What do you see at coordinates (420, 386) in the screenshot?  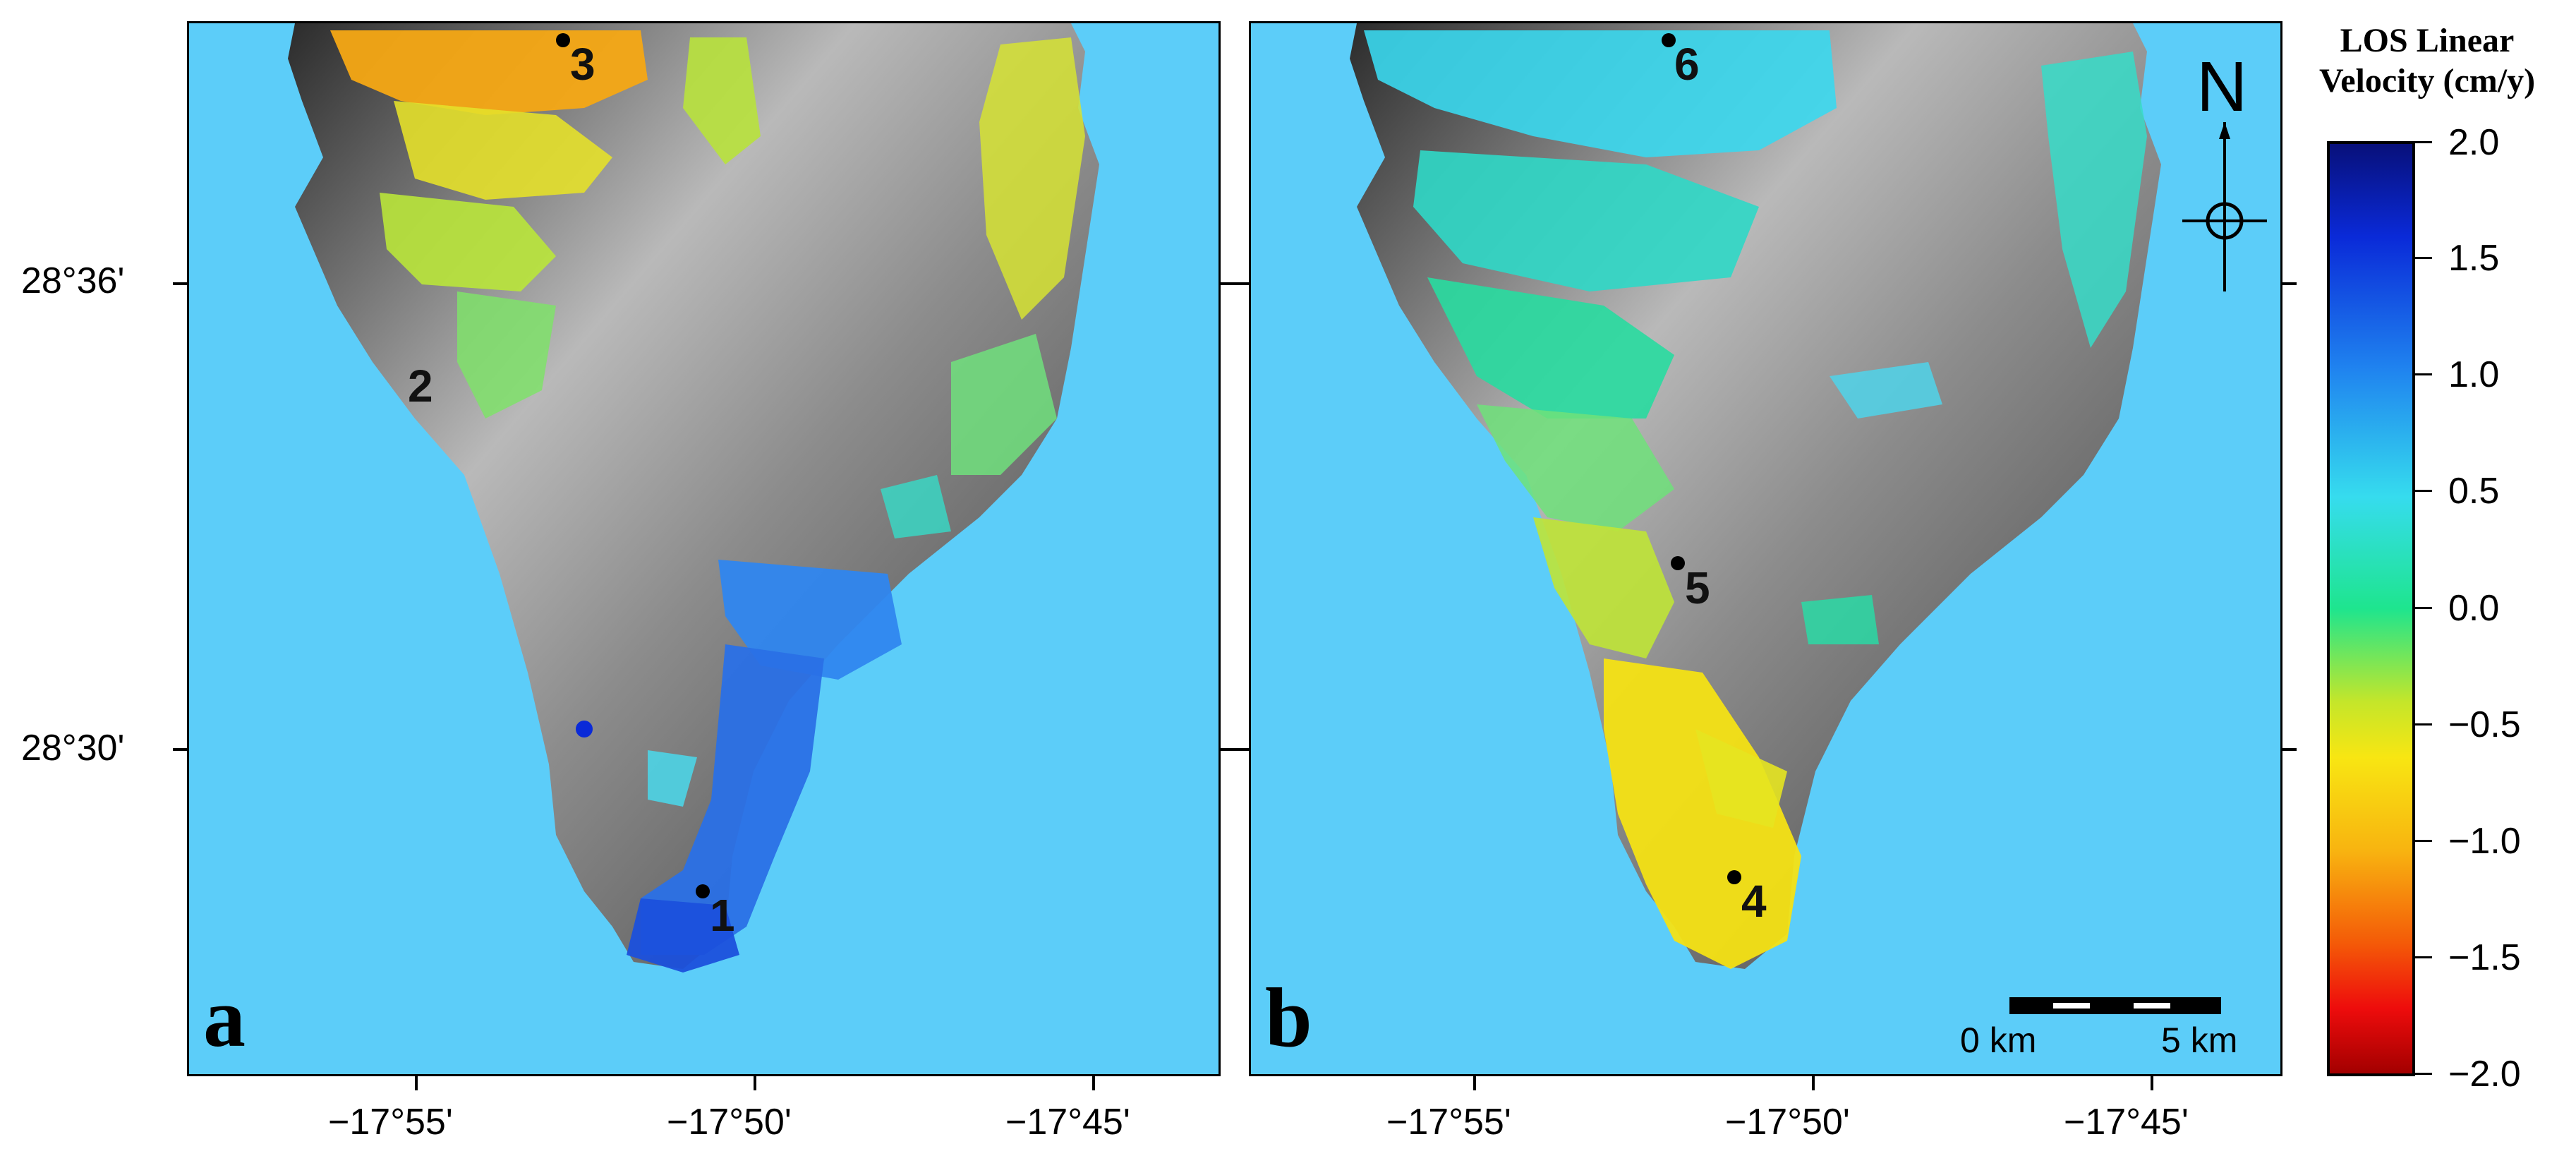 I see `site-label-2: 2` at bounding box center [420, 386].